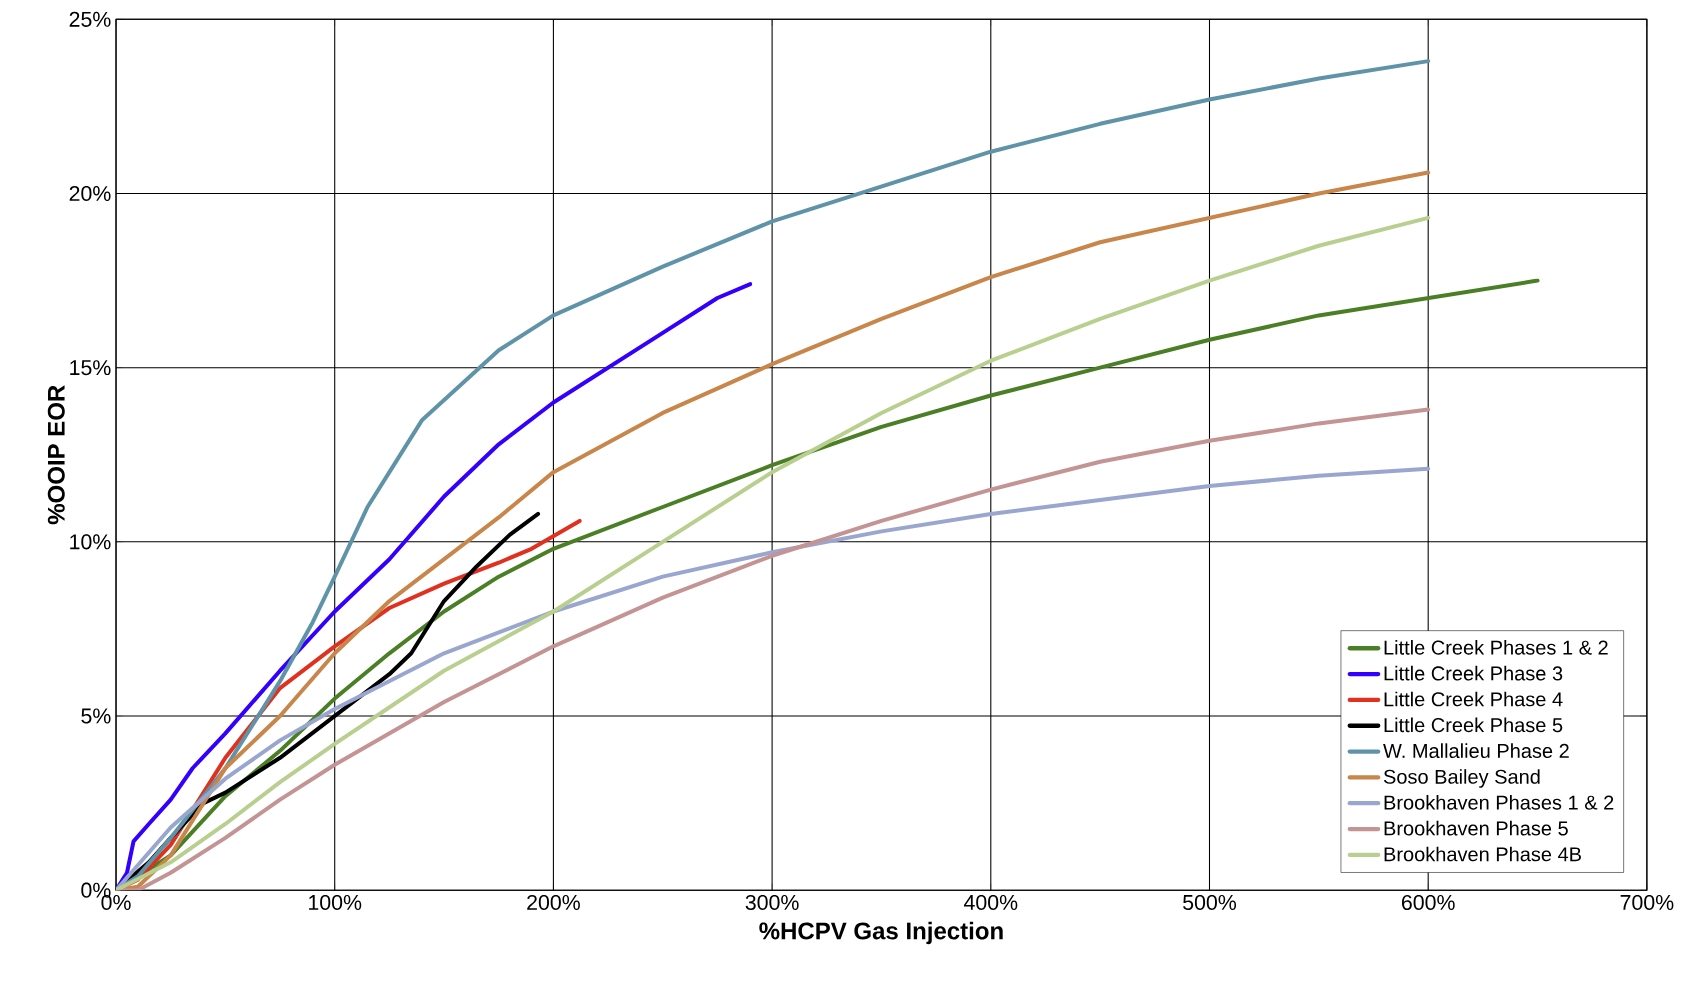 Image resolution: width=1683 pixels, height=988 pixels. What do you see at coordinates (1647, 902) in the screenshot?
I see `x-tick-label: 700%` at bounding box center [1647, 902].